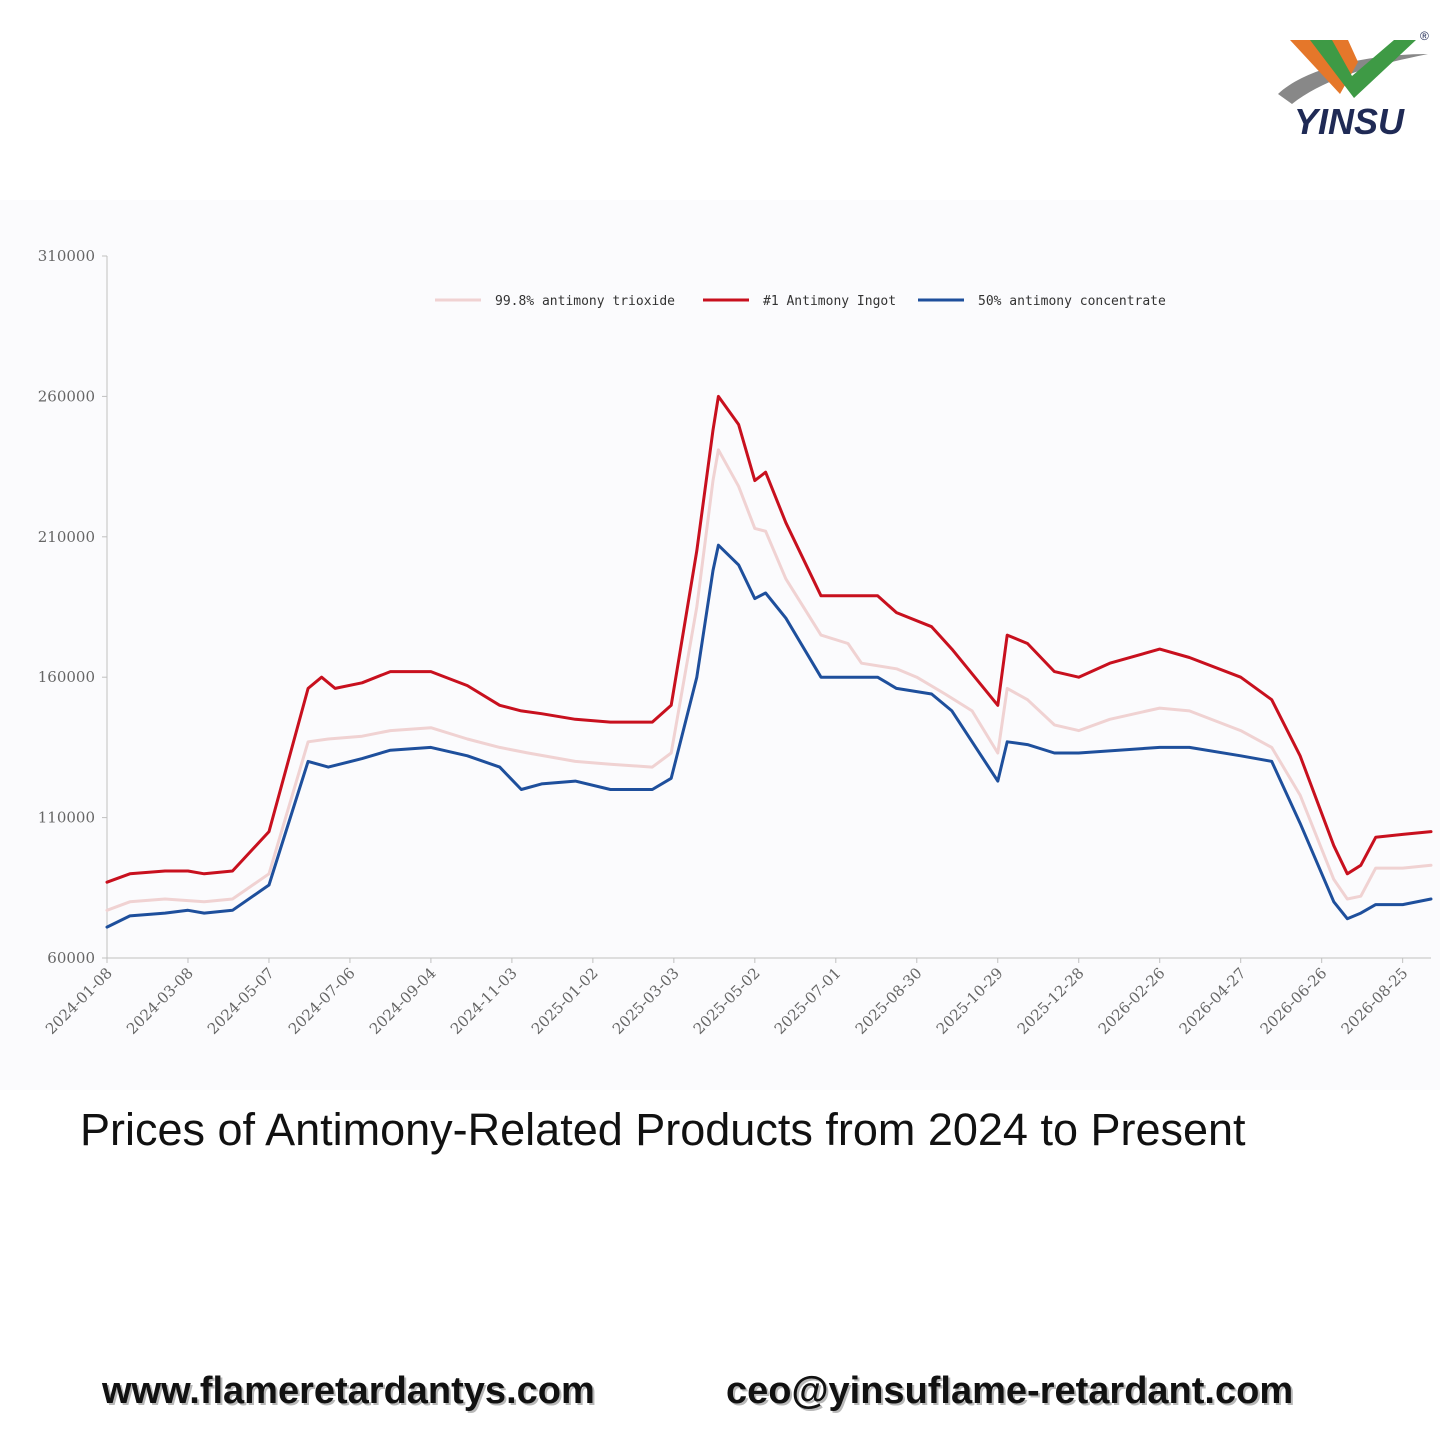  What do you see at coordinates (241, 1001) in the screenshot?
I see `x-tick-label: 2024-05-07` at bounding box center [241, 1001].